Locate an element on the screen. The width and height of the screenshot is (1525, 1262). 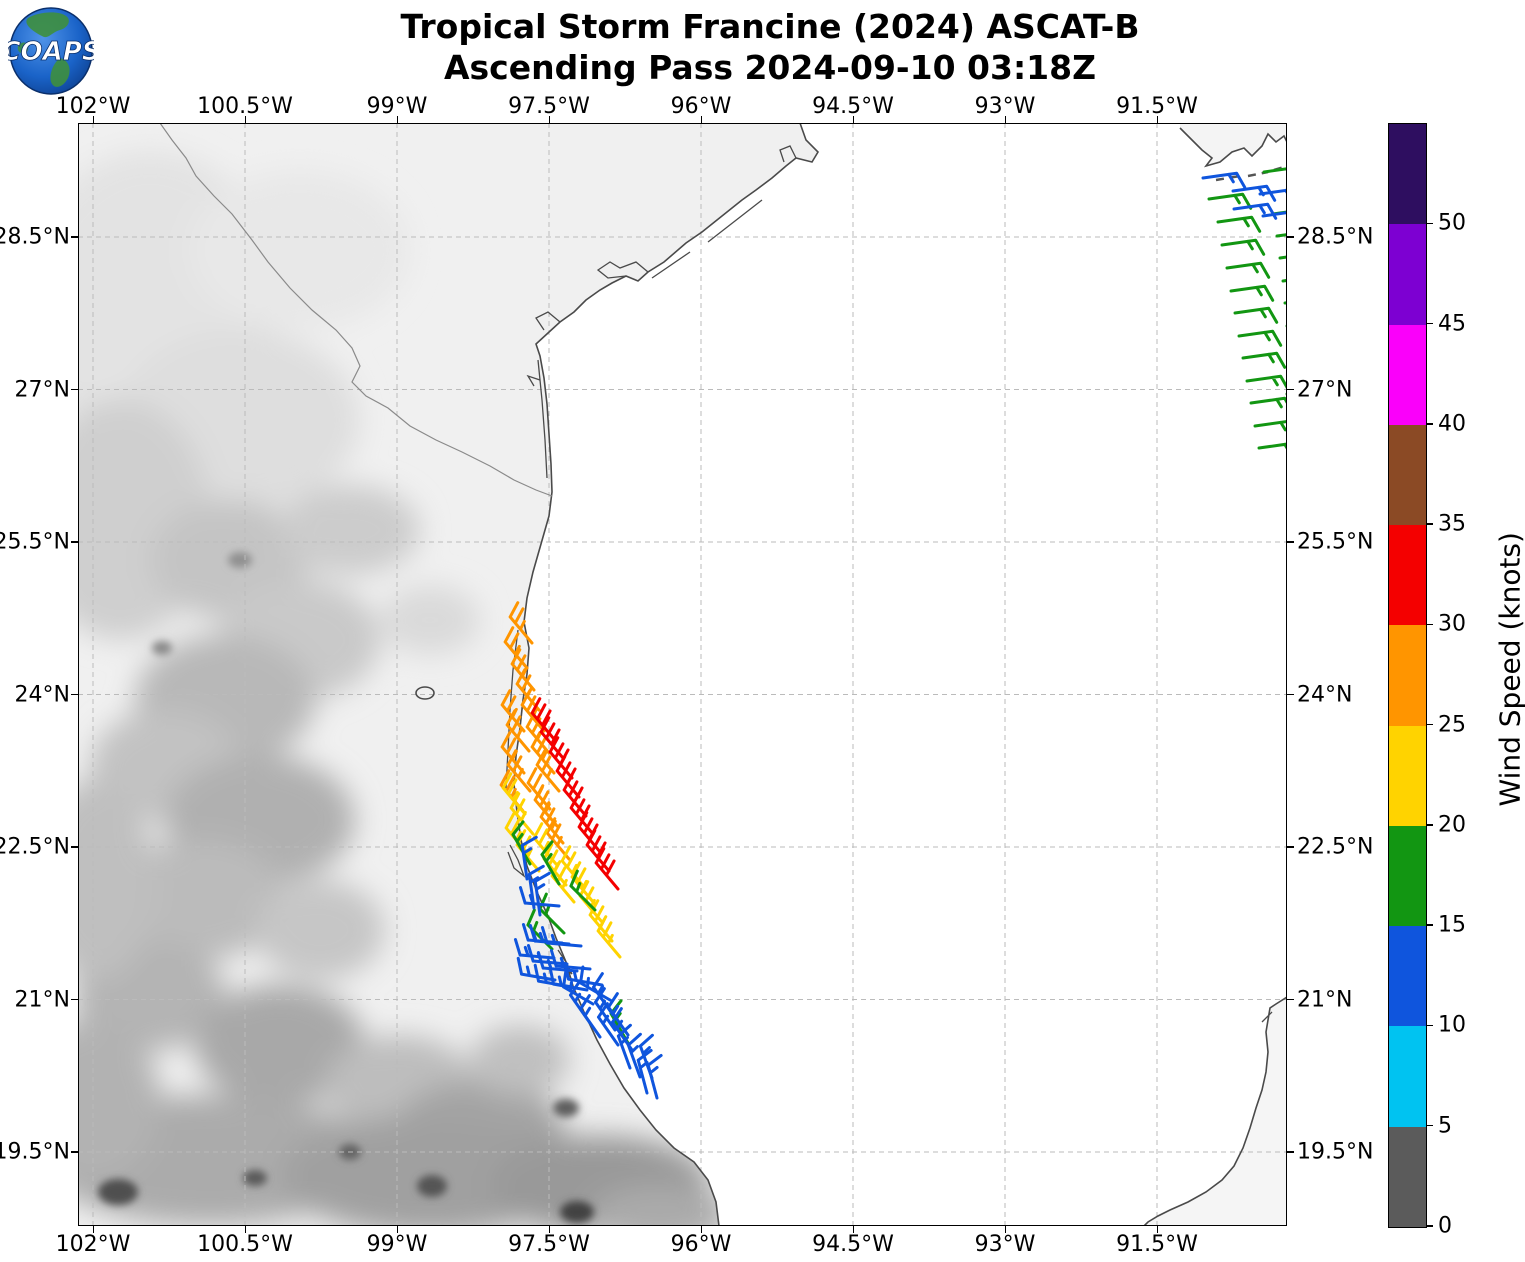
lon-tick-label-bottom: 93°W is located at coordinates (1005, 1244).